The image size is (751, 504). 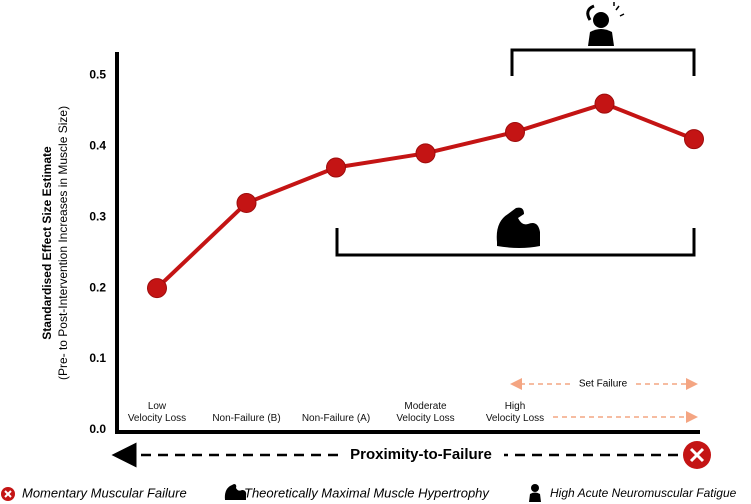 What do you see at coordinates (97, 429) in the screenshot?
I see `y-tick-label: 0.0` at bounding box center [97, 429].